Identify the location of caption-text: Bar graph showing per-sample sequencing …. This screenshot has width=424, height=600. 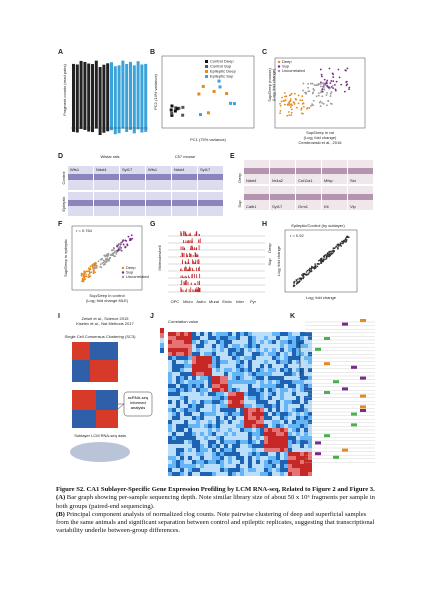
(215, 502).